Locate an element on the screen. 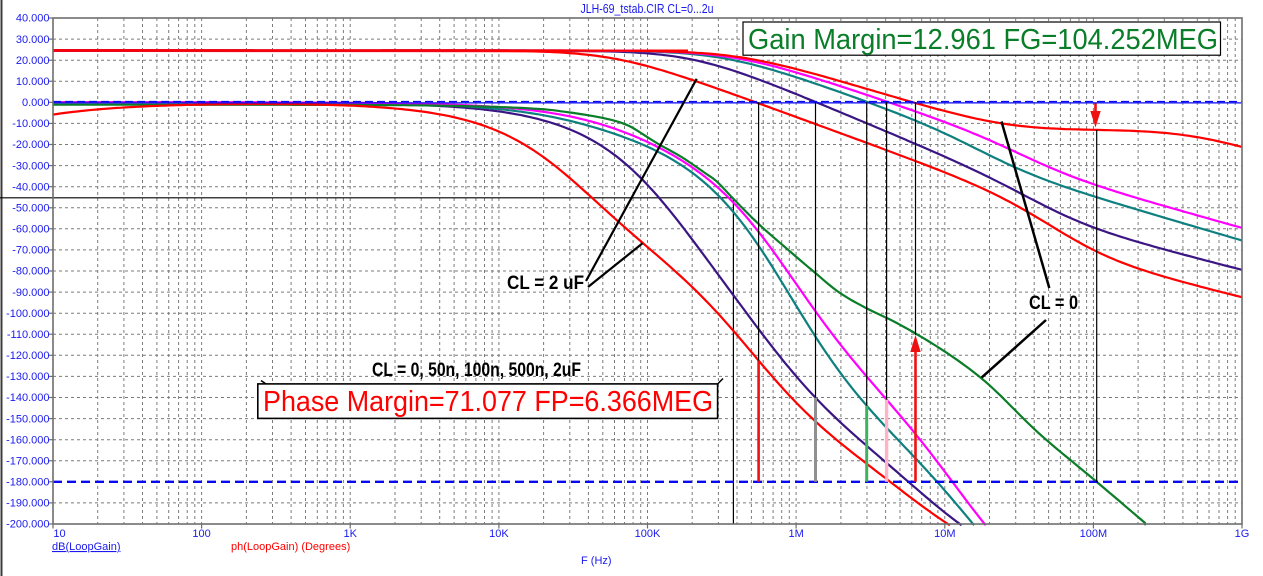  svg-text: 100K is located at coordinates (648, 534).